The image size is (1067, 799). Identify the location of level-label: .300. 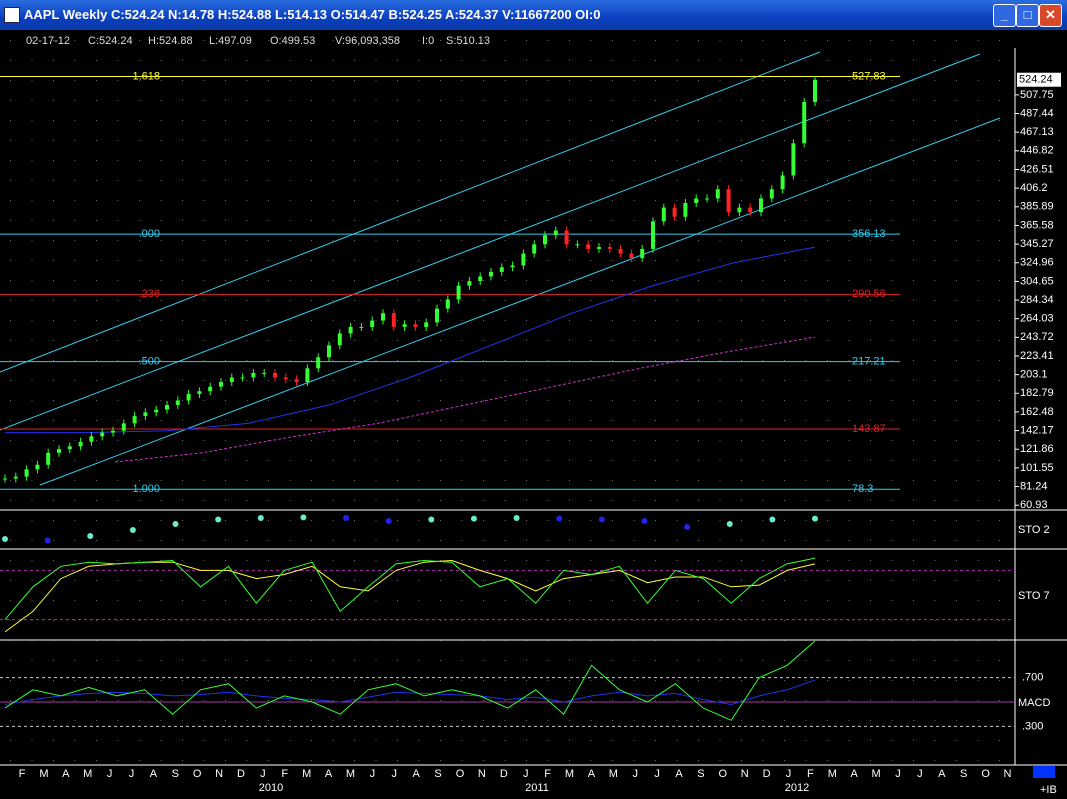
(1032, 726).